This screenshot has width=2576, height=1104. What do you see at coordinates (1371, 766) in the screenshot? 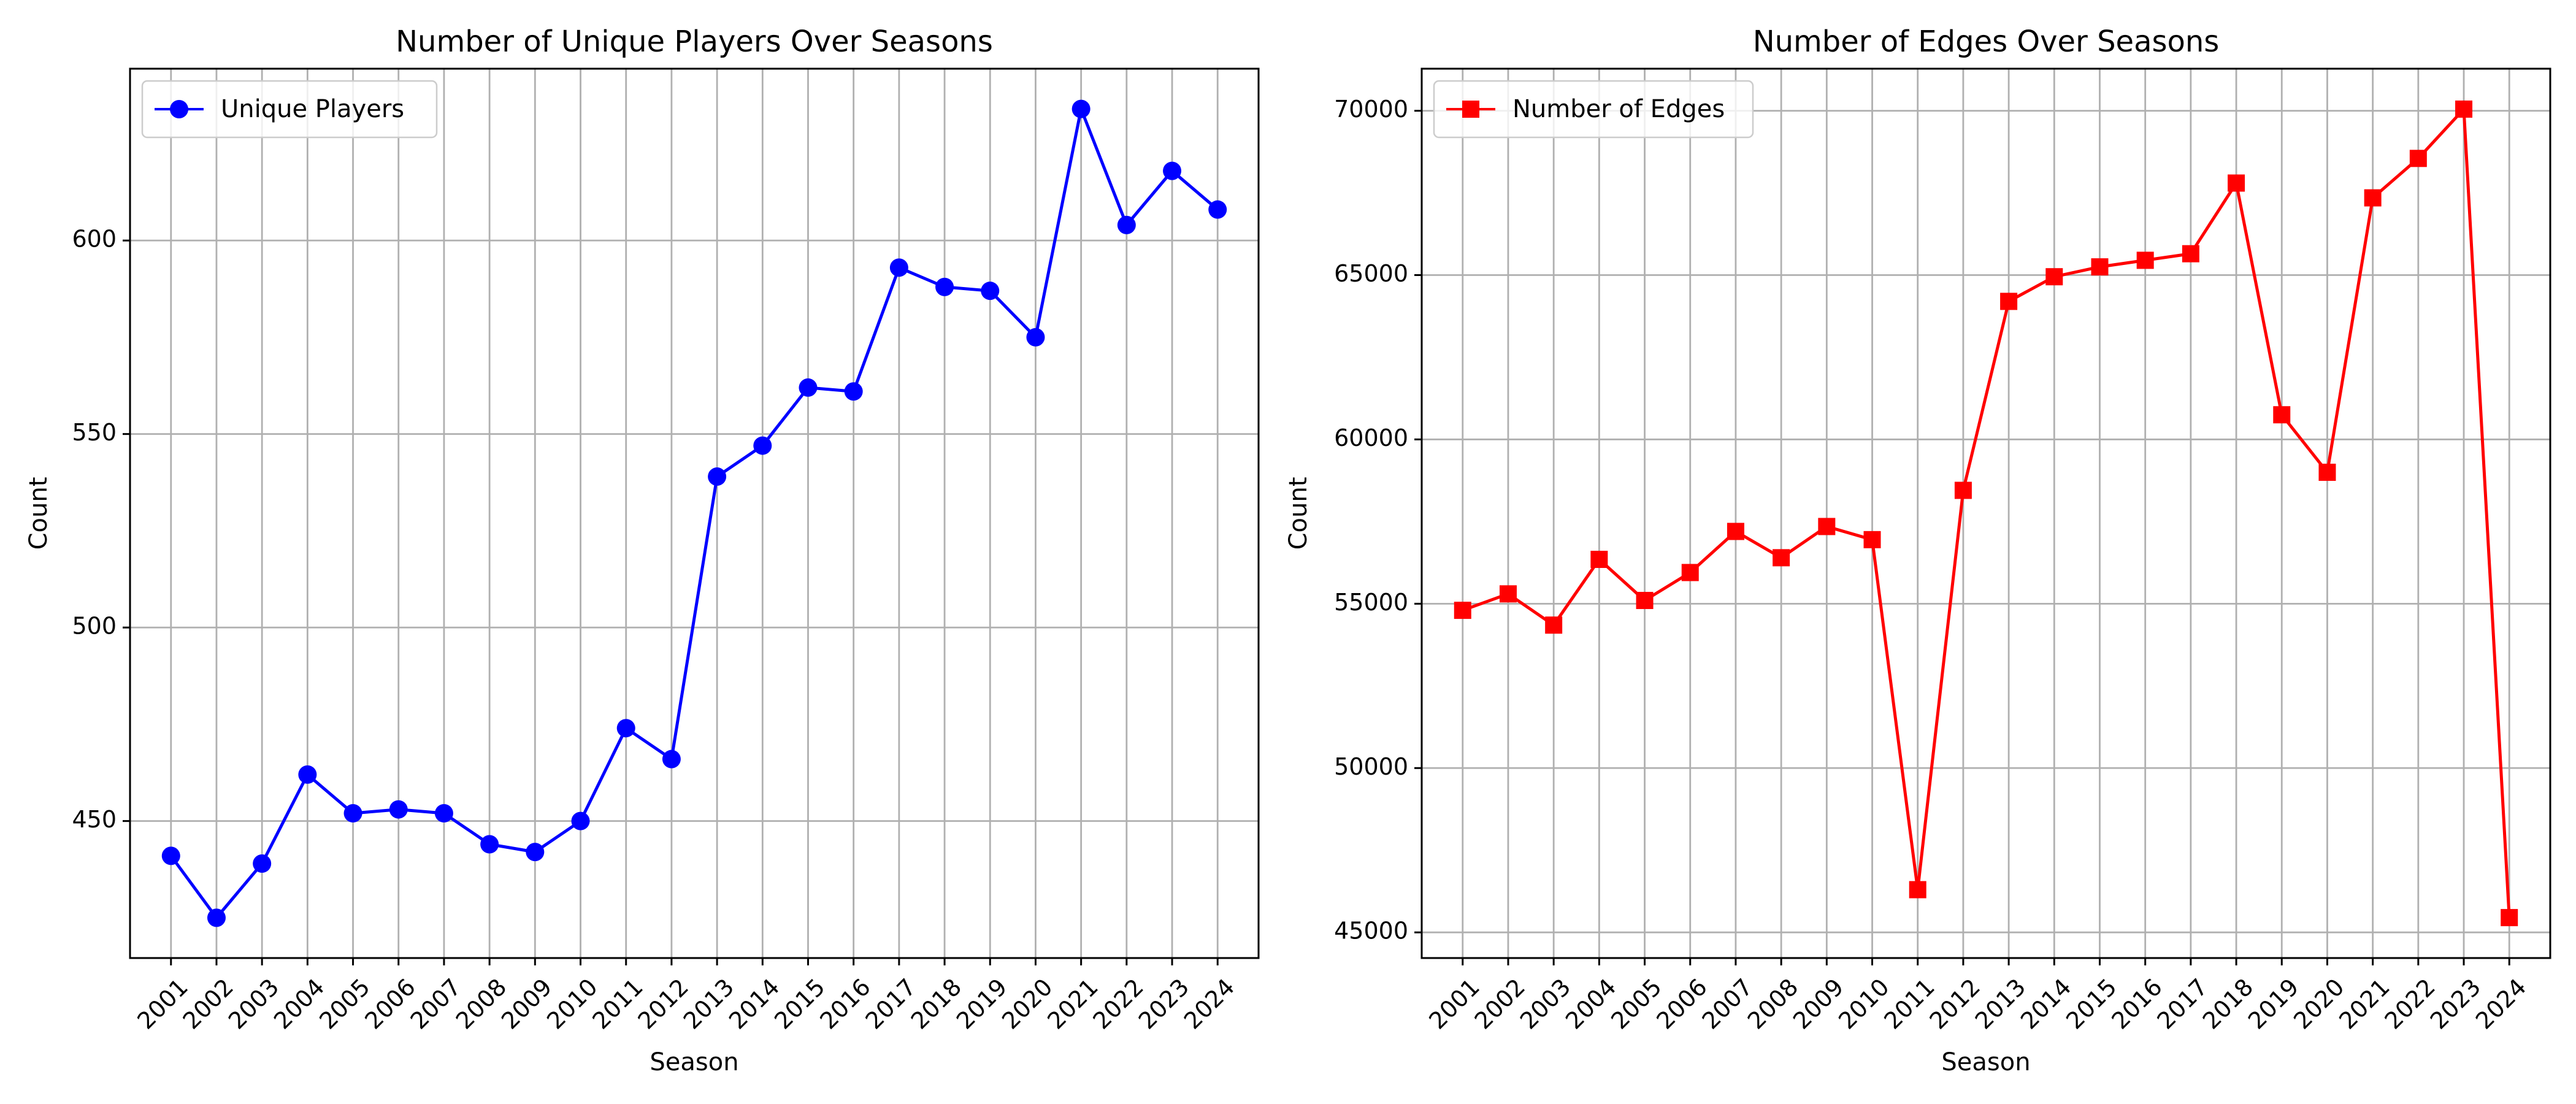
I see `y-tick-label: 50000` at bounding box center [1371, 766].